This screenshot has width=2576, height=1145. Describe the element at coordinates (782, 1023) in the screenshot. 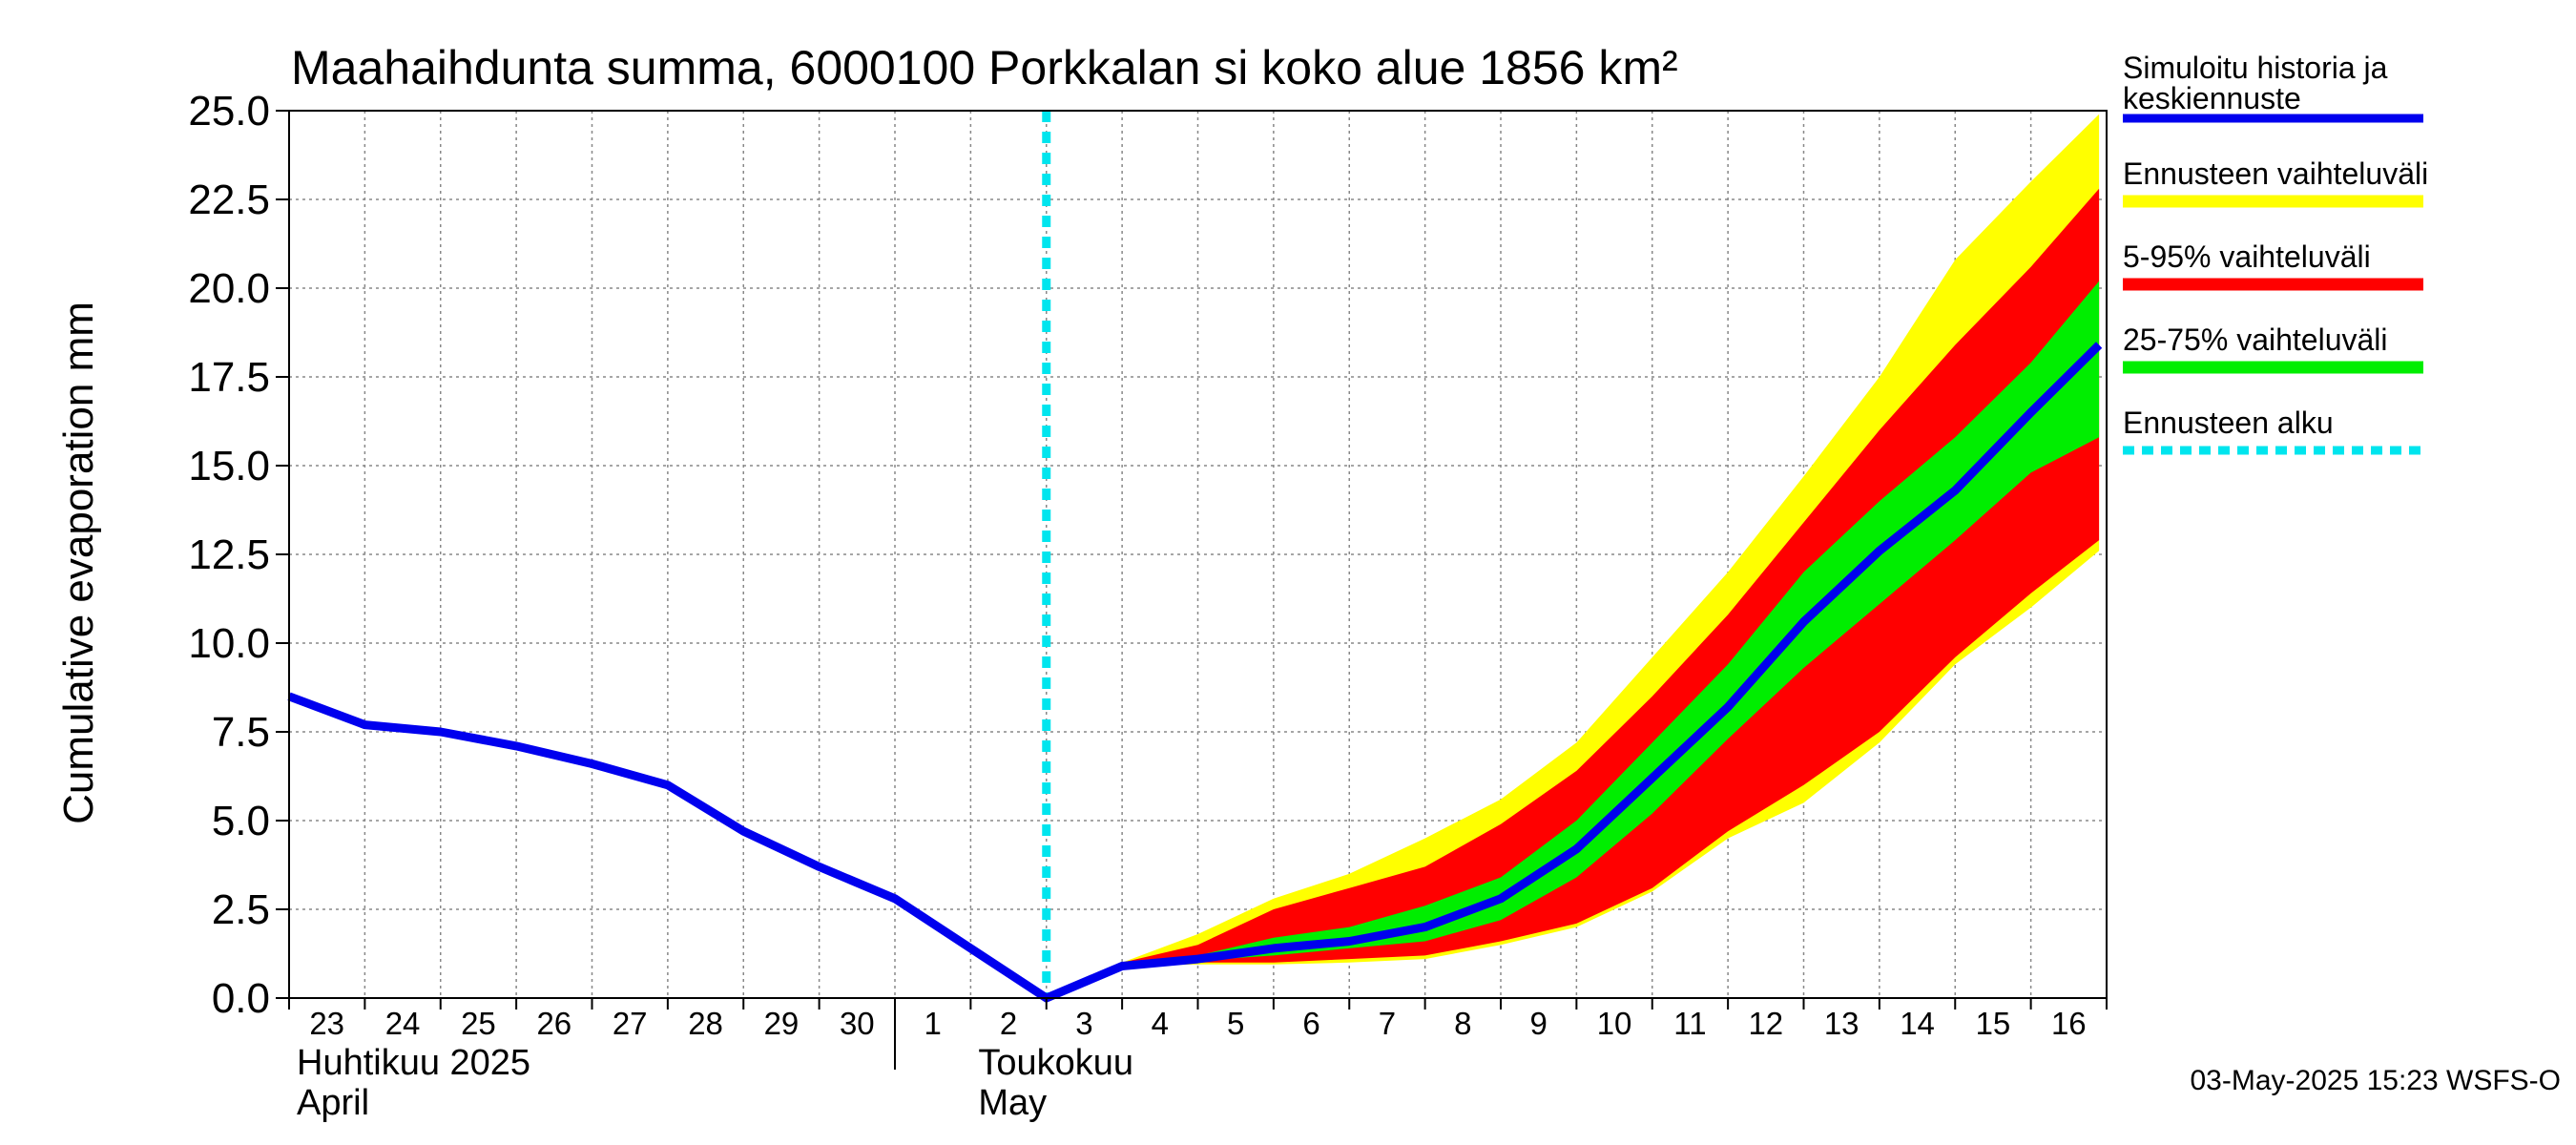

I see `x-tick-label: 29` at that location.